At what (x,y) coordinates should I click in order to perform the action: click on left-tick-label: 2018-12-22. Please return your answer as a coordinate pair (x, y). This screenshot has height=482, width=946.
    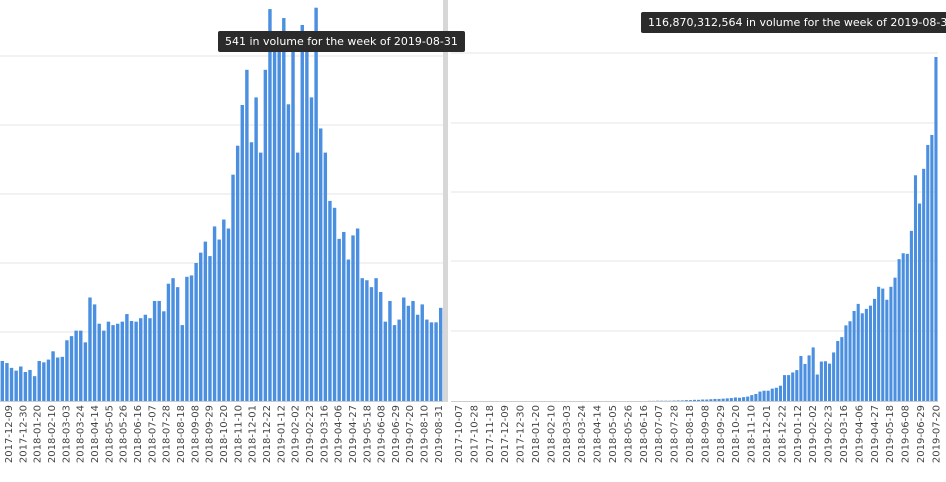
    Looking at the image, I should click on (267, 434).